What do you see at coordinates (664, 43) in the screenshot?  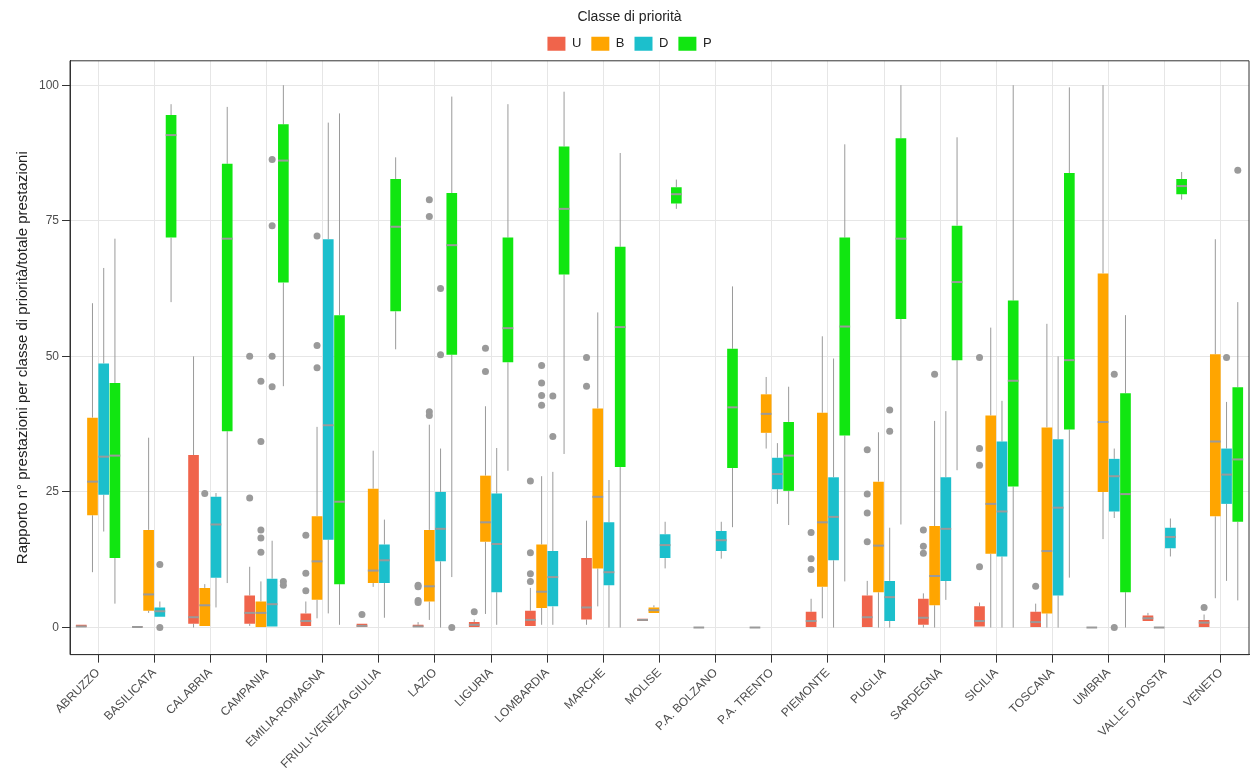 I see `legend-label: D` at bounding box center [664, 43].